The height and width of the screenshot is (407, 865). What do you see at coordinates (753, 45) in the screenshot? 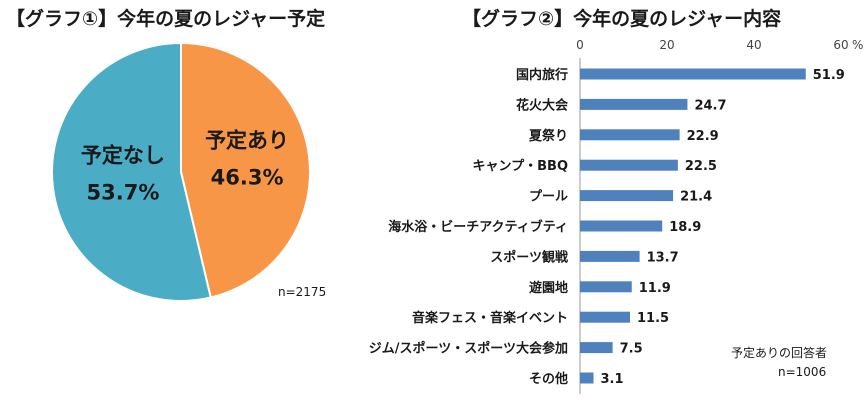
I see `x-tick-label-2: 40` at bounding box center [753, 45].